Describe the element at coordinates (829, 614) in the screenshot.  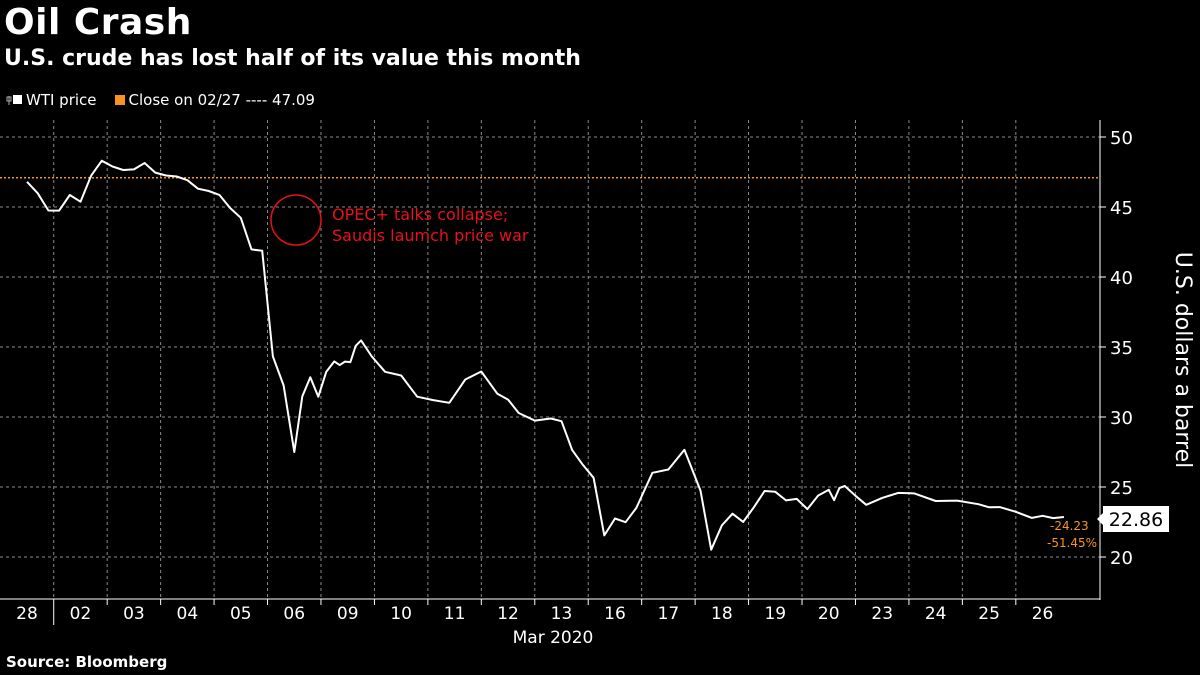
I see `x-tick-label: 20` at that location.